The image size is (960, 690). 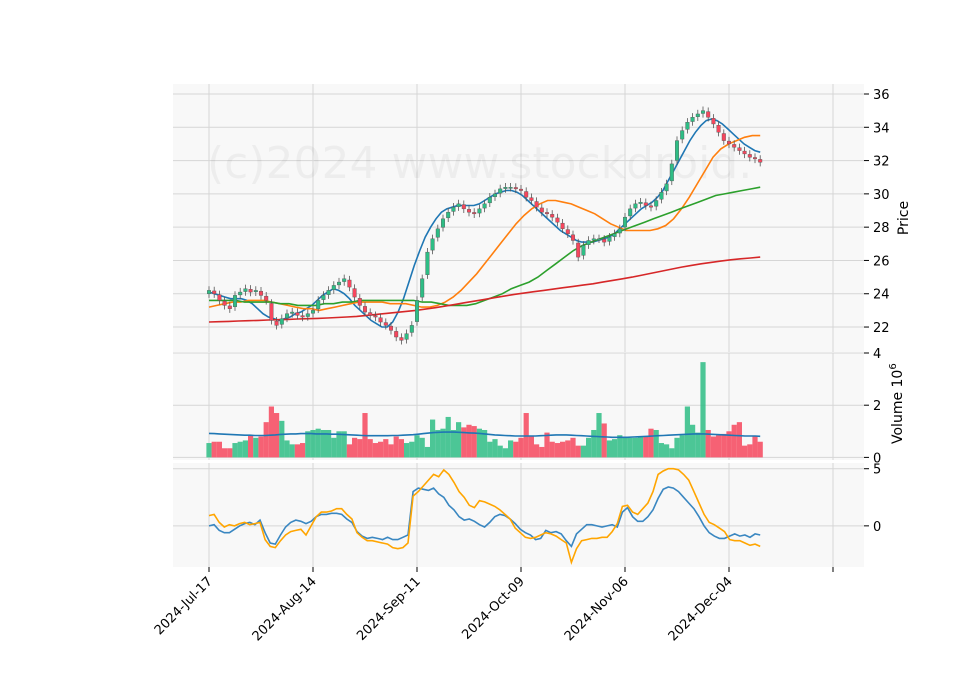 What do you see at coordinates (484, 517) in the screenshot?
I see `oscillator-fast-line` at bounding box center [484, 517].